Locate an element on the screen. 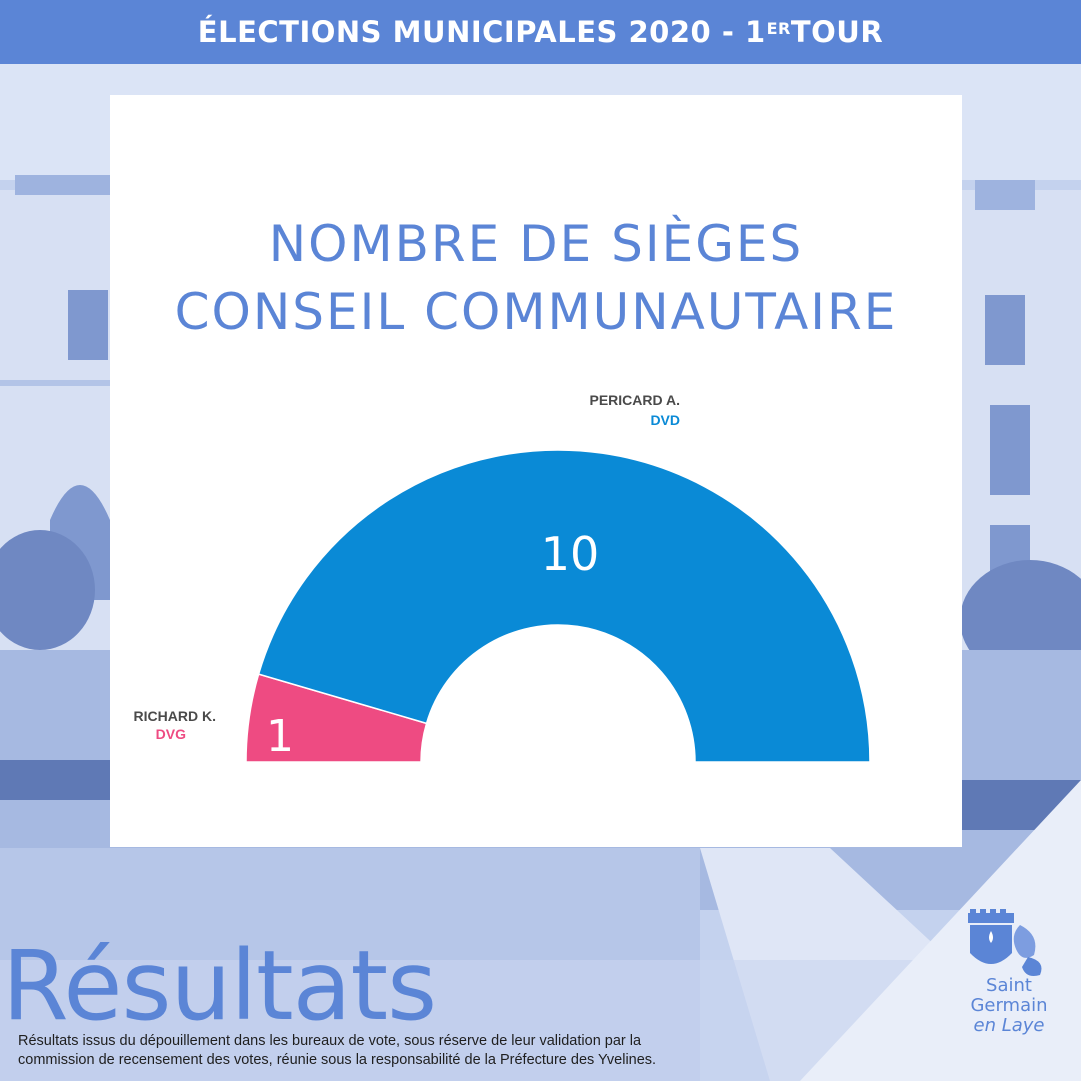  header-title-superscript: ER is located at coordinates (778, 28).